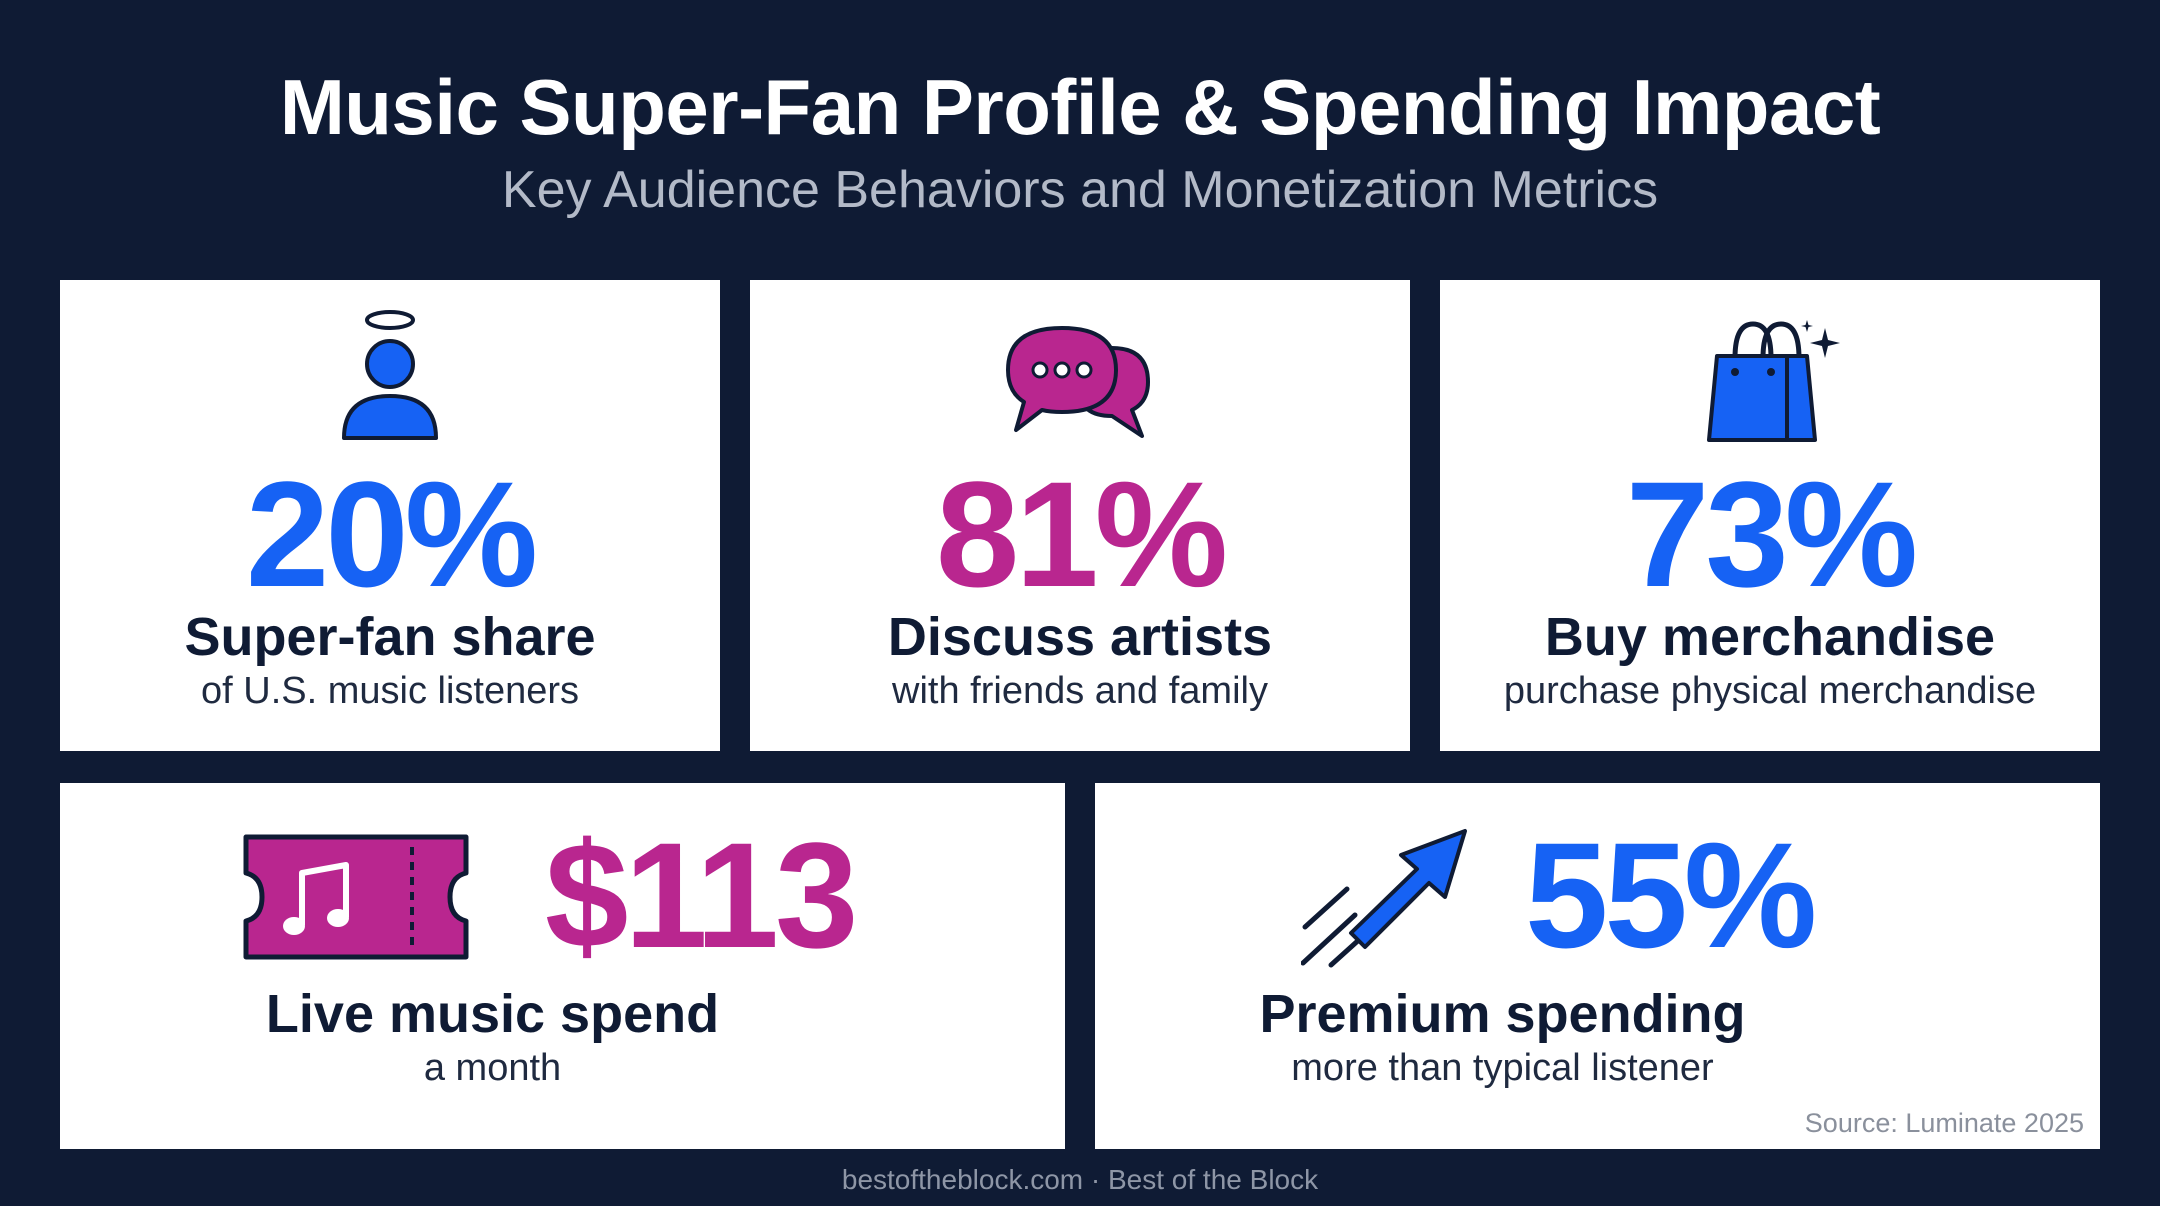 The image size is (2160, 1206). I want to click on upward-arrow-icon, so click(1388, 900).